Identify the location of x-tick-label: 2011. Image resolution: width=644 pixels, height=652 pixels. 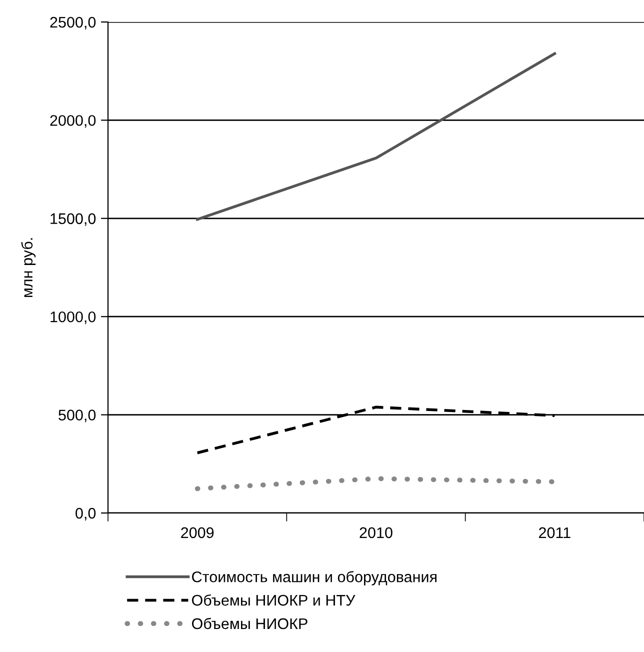
(554, 532).